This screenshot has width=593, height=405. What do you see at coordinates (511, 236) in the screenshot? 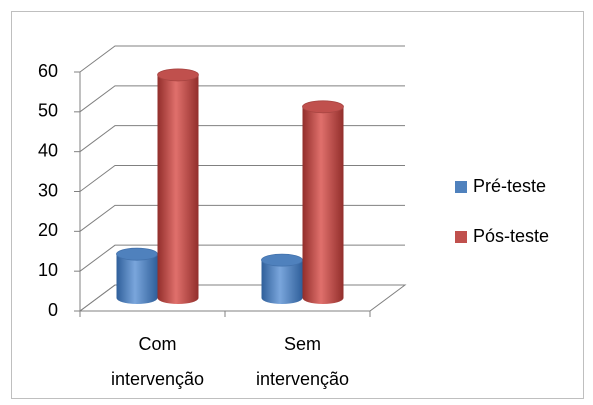
I see `legend-label: Pós-teste` at bounding box center [511, 236].